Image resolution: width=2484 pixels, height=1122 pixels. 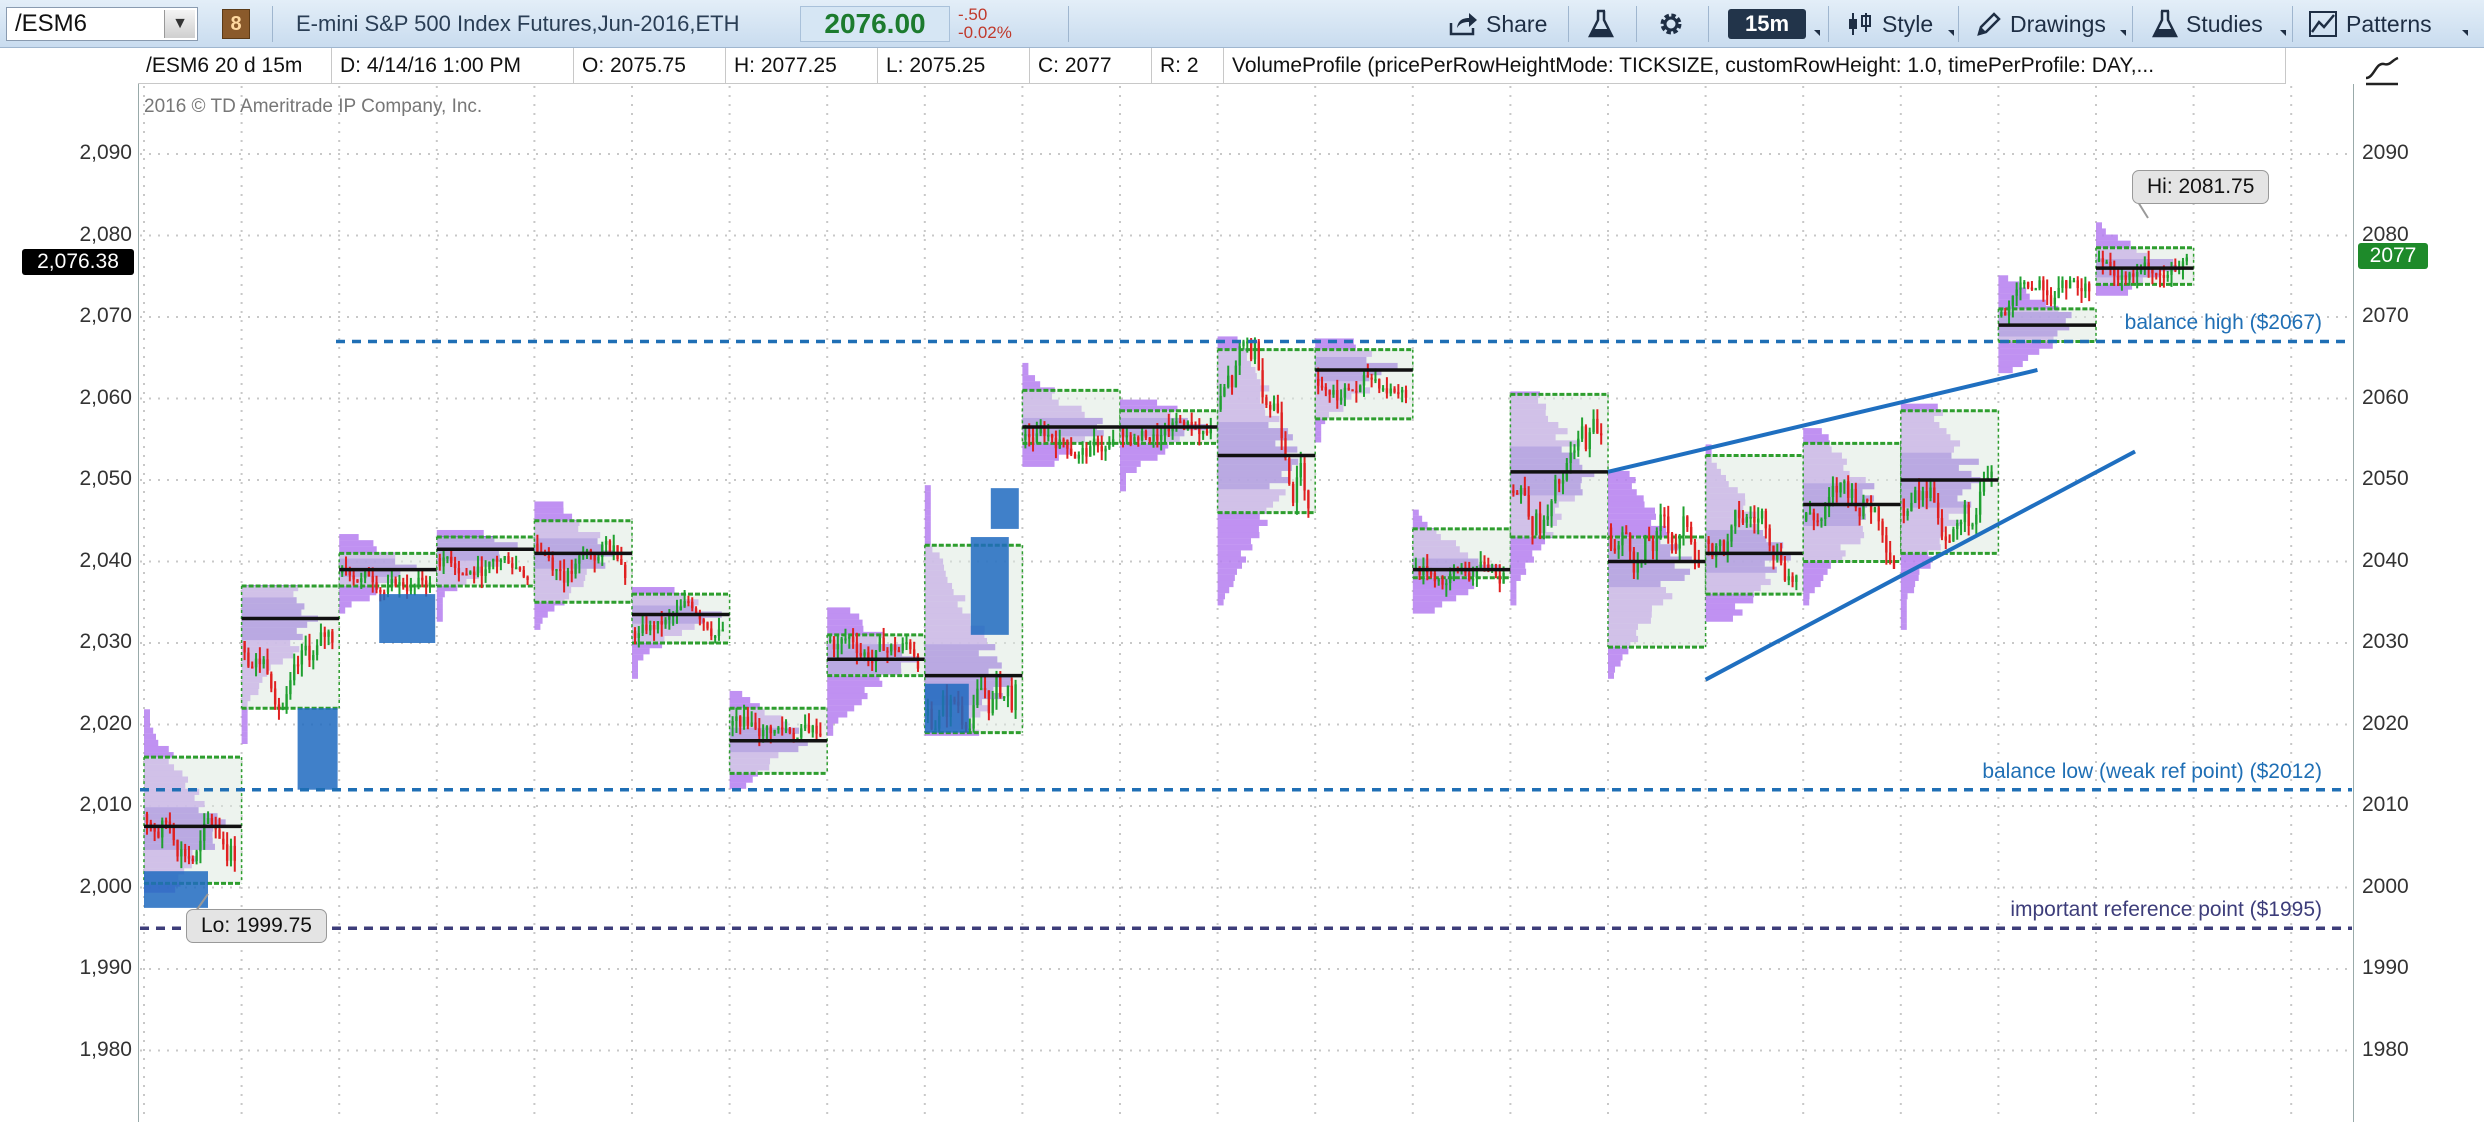 What do you see at coordinates (1463, 24) in the screenshot?
I see `share-icon` at bounding box center [1463, 24].